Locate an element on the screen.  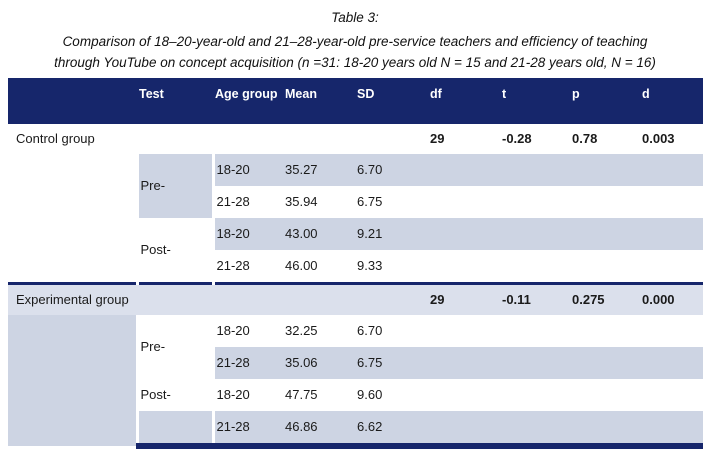
experimental-post-2128-mean: 46.86 is located at coordinates (319, 429).